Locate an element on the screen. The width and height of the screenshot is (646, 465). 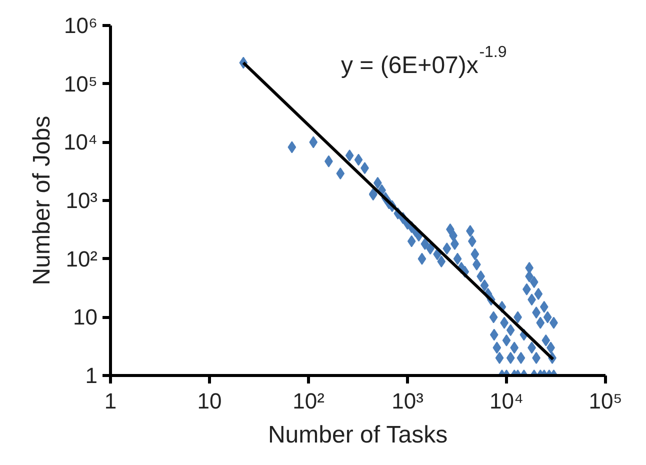
y-tick-label: 10² is located at coordinates (82, 259).